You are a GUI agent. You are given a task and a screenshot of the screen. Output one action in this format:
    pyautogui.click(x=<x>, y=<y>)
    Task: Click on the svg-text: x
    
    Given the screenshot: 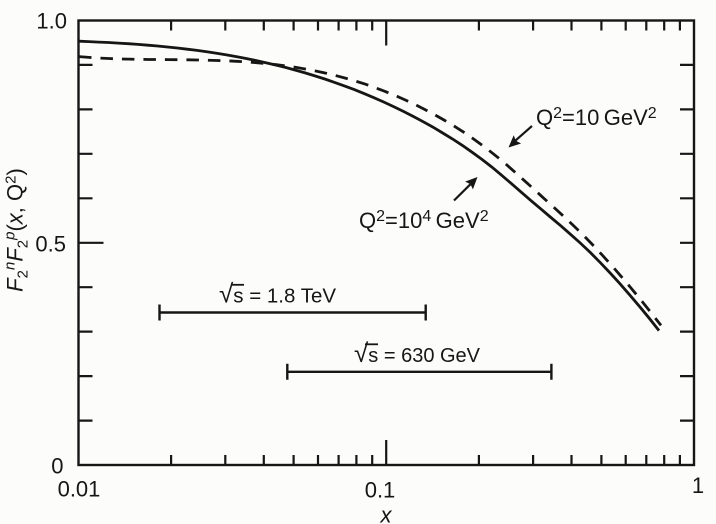 What is the action you would take?
    pyautogui.click(x=386, y=513)
    